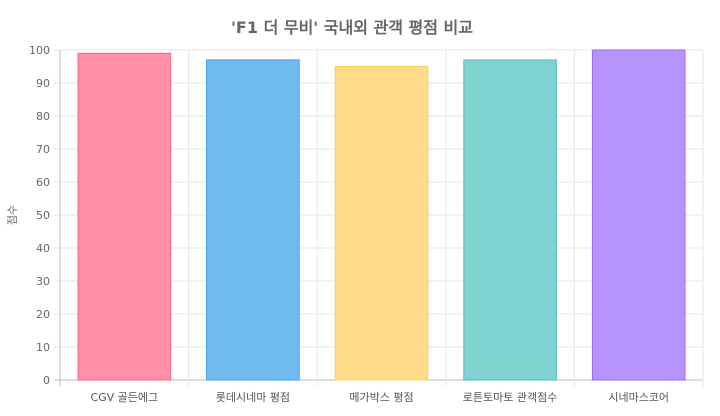 This screenshot has width=720, height=416. What do you see at coordinates (638, 397) in the screenshot?
I see `x-tick-label: 시네마스코어` at bounding box center [638, 397].